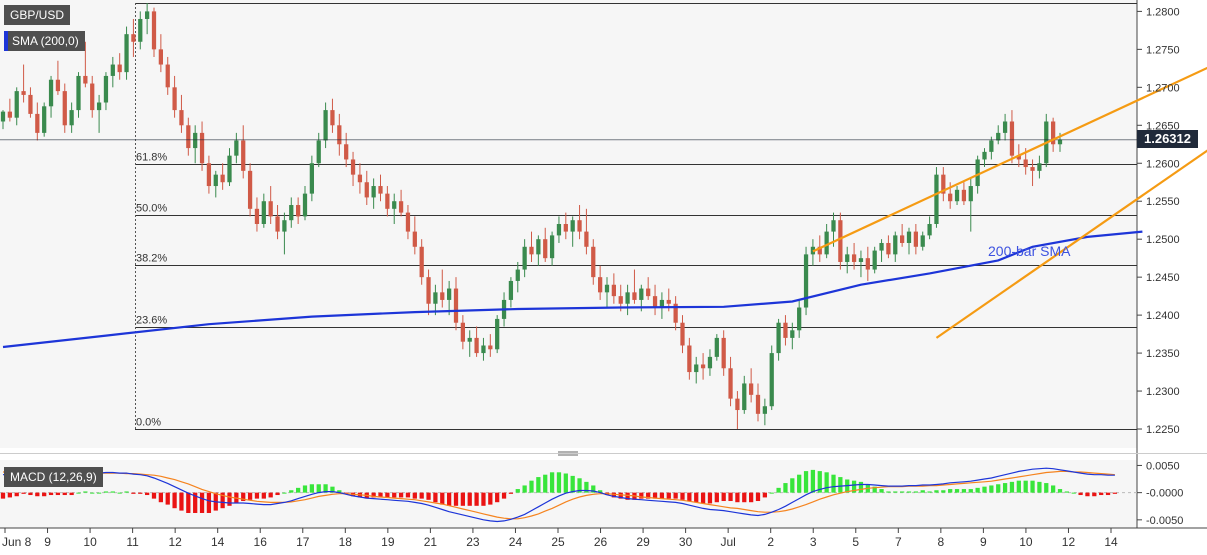 The width and height of the screenshot is (1207, 555). Describe the element at coordinates (44, 41) in the screenshot. I see `sma-legend-tag: SMA (200,0)` at that location.